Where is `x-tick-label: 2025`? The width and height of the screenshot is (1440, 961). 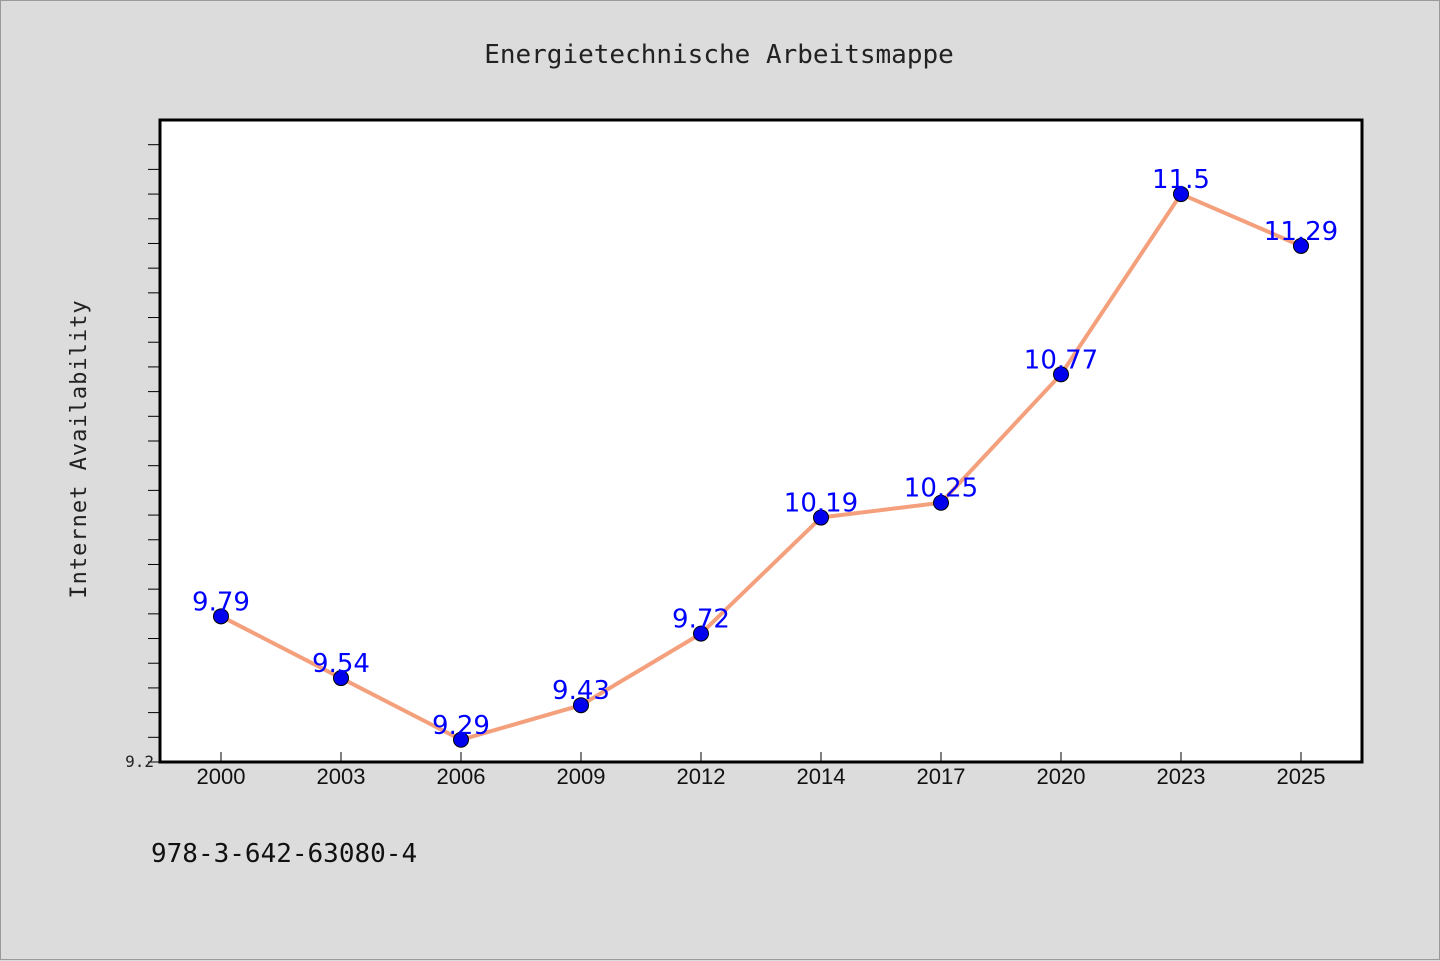 x-tick-label: 2025 is located at coordinates (1301, 776).